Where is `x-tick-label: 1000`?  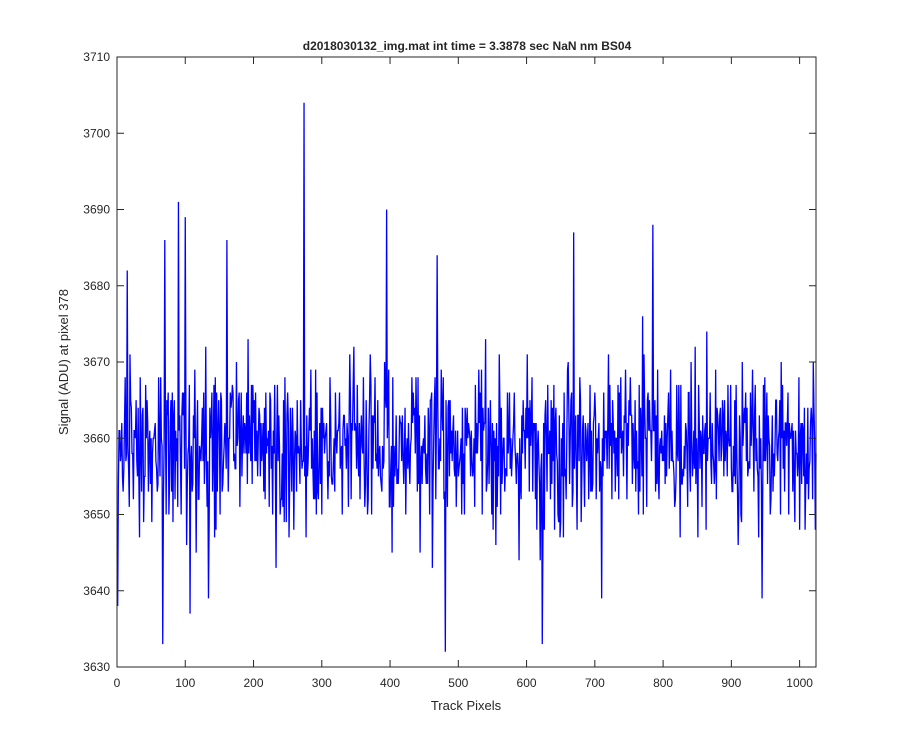 x-tick-label: 1000 is located at coordinates (799, 683).